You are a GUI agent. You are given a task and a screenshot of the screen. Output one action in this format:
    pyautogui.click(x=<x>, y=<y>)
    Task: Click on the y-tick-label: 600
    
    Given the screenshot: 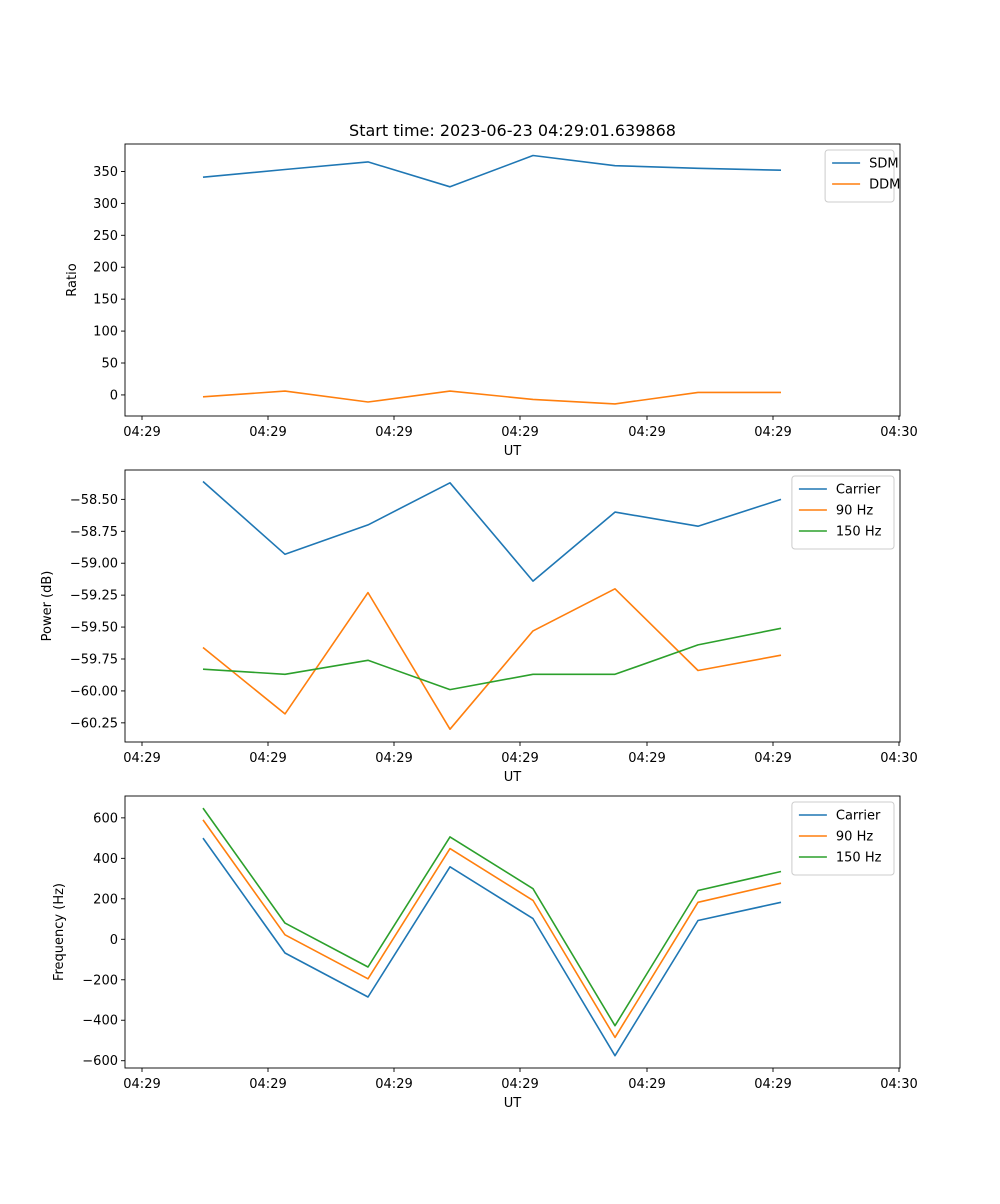 What is the action you would take?
    pyautogui.click(x=105, y=818)
    